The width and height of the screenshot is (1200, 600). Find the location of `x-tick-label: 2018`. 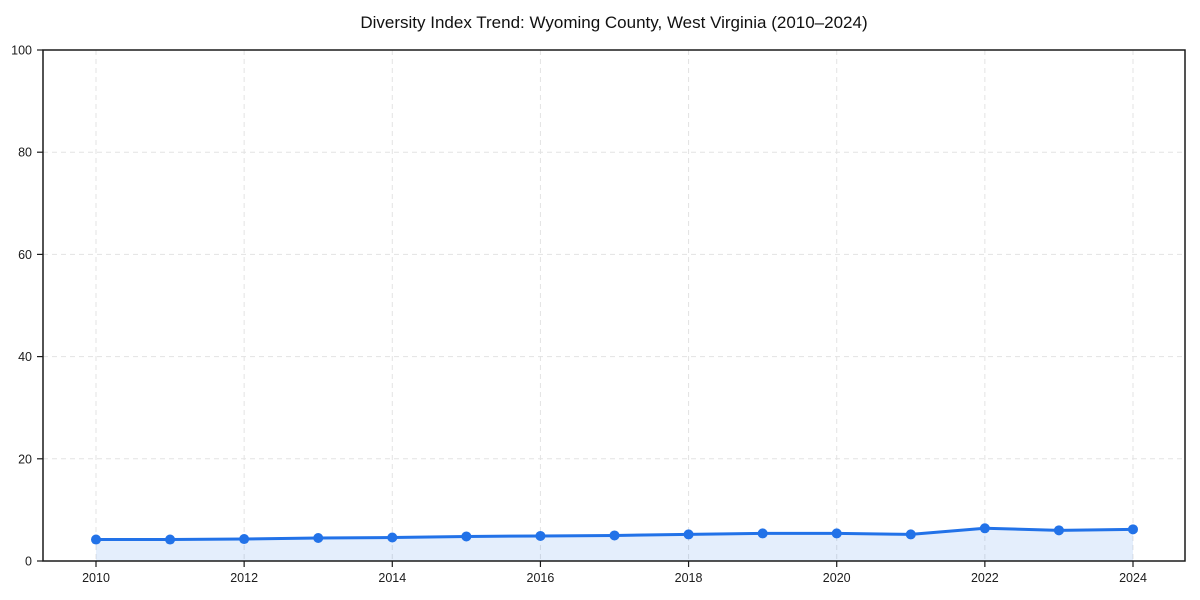

x-tick-label: 2018 is located at coordinates (689, 578).